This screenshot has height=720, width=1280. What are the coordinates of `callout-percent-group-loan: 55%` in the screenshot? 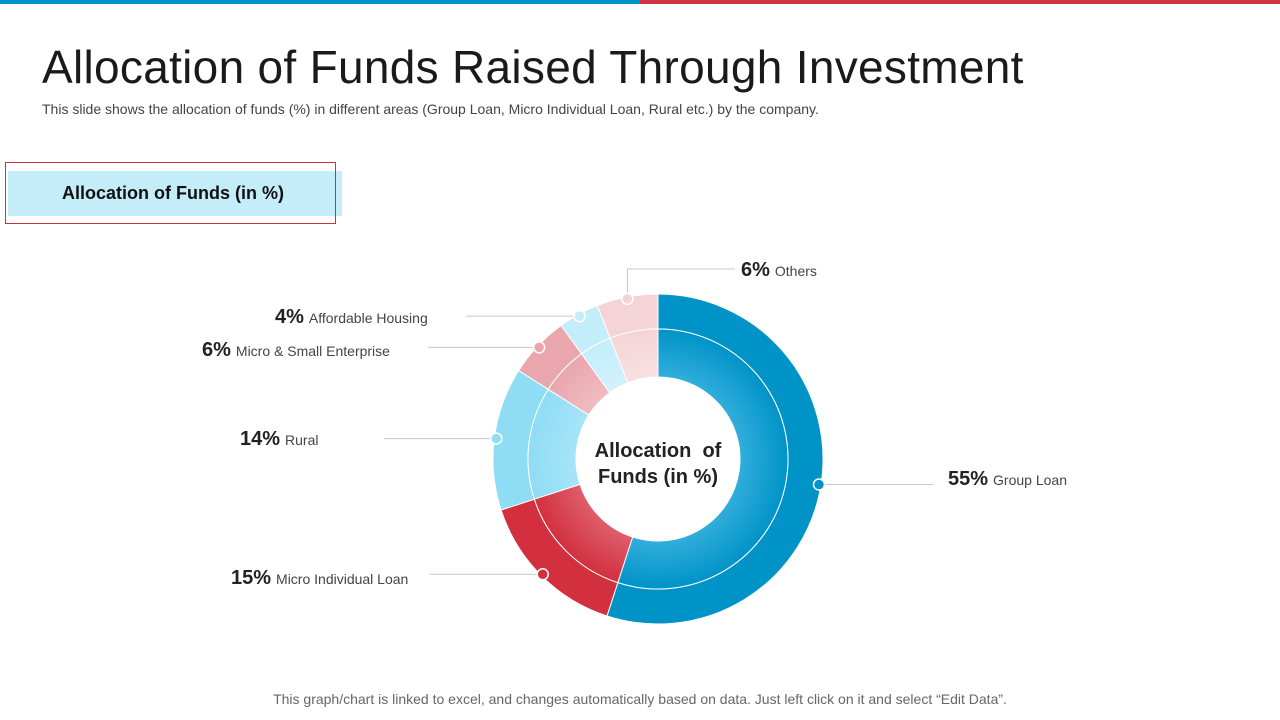 It's located at (968, 479).